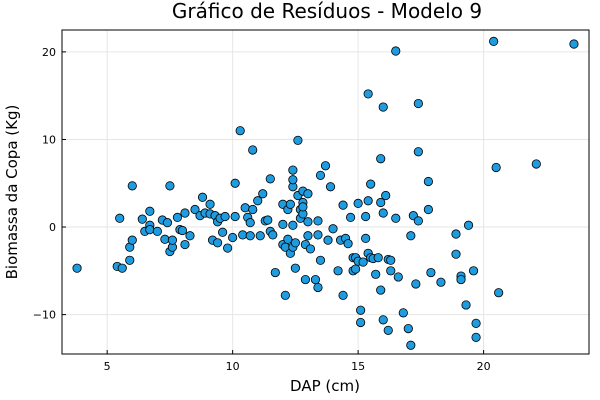  What do you see at coordinates (107, 366) in the screenshot?
I see `x-tick-label: 5` at bounding box center [107, 366].